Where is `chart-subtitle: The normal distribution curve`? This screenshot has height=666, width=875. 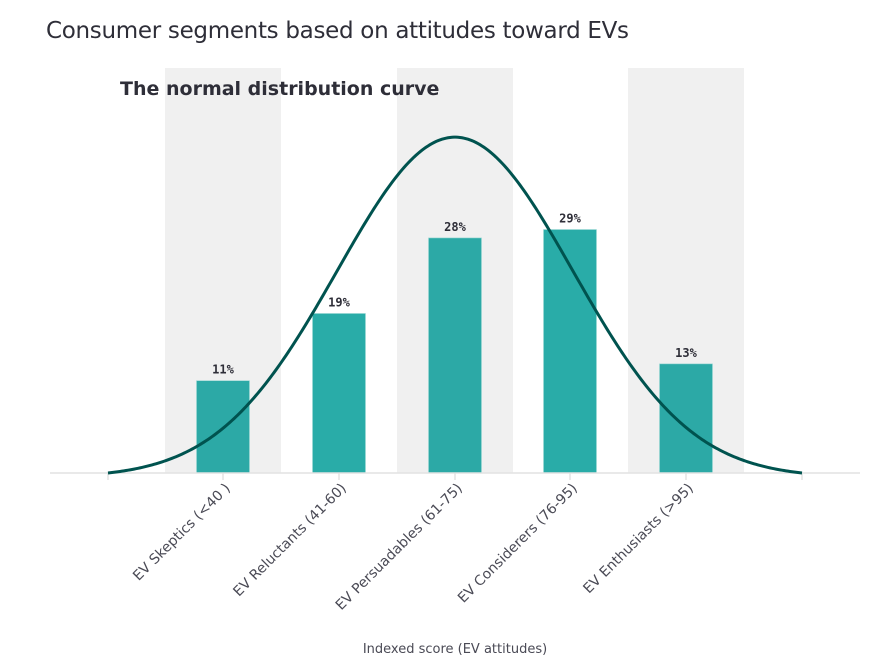 chart-subtitle: The normal distribution curve is located at coordinates (279, 89).